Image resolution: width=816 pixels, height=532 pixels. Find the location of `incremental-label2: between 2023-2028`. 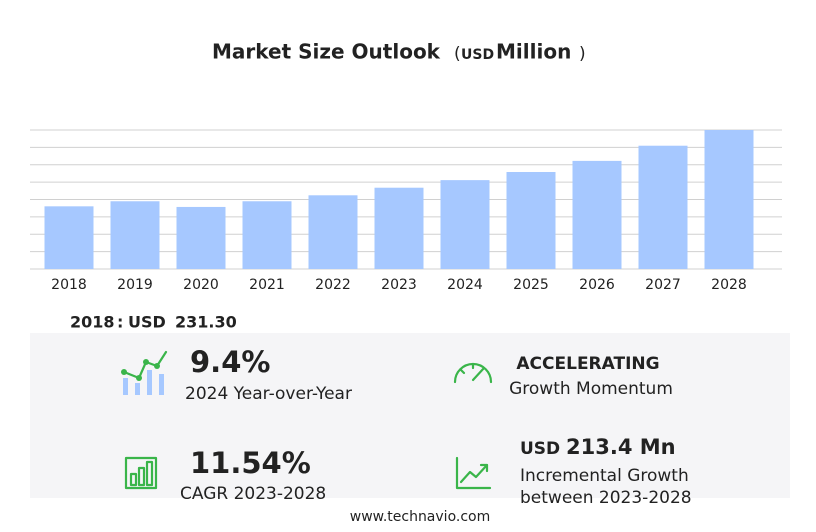

incremental-label2: between 2023-2028 is located at coordinates (606, 498).